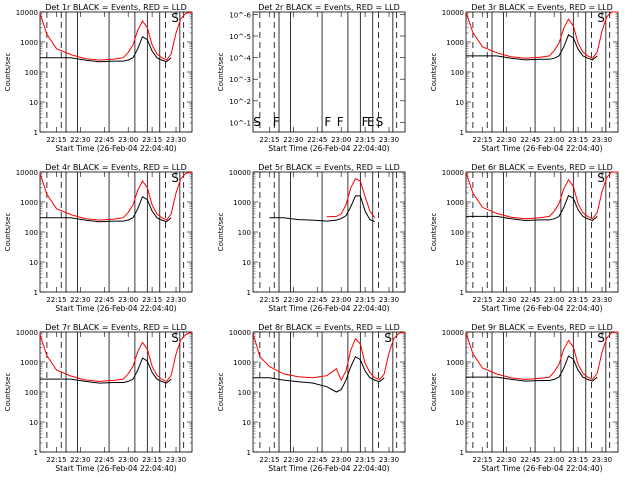 The width and height of the screenshot is (640, 480). What do you see at coordinates (276, 122) in the screenshot?
I see `flag-label: F` at bounding box center [276, 122].